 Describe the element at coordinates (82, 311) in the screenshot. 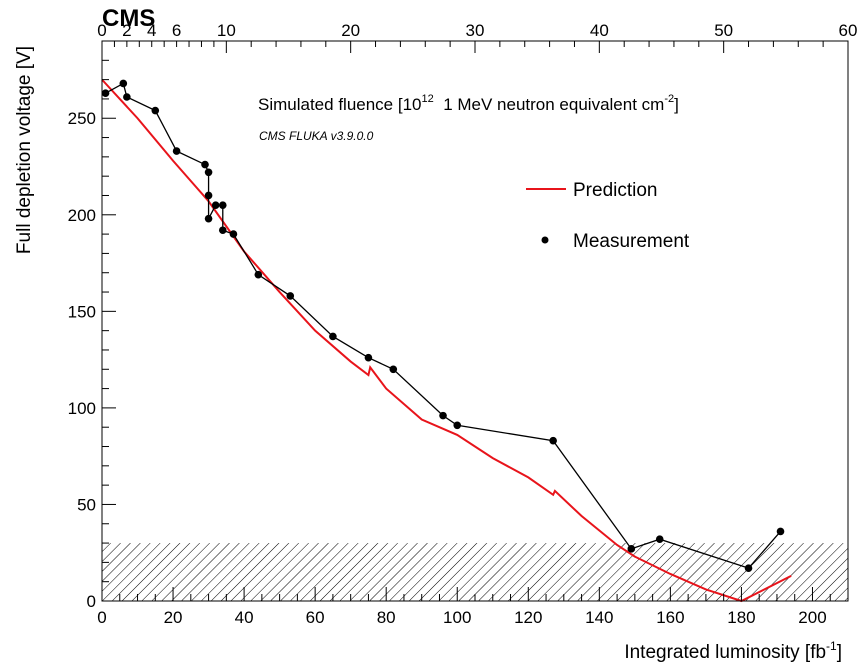

I see `y-tick-label: 150` at that location.